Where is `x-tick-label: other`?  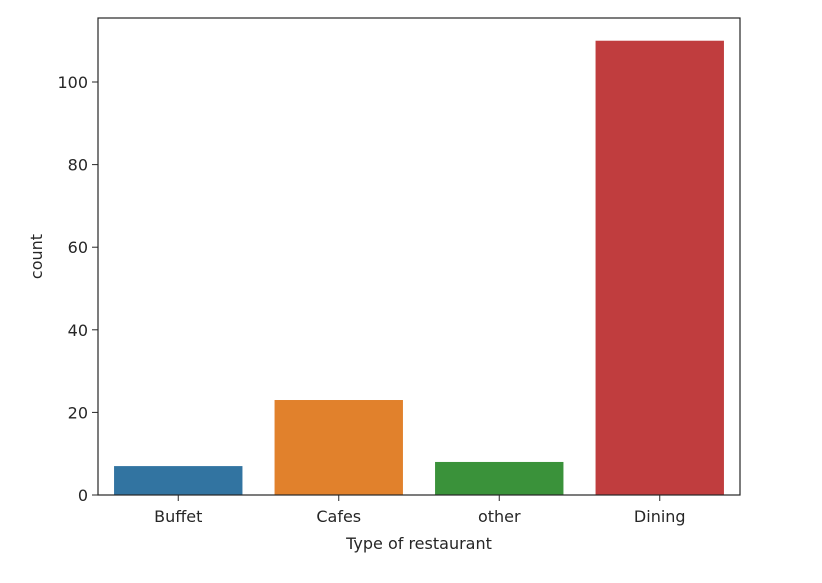
x-tick-label: other is located at coordinates (499, 516).